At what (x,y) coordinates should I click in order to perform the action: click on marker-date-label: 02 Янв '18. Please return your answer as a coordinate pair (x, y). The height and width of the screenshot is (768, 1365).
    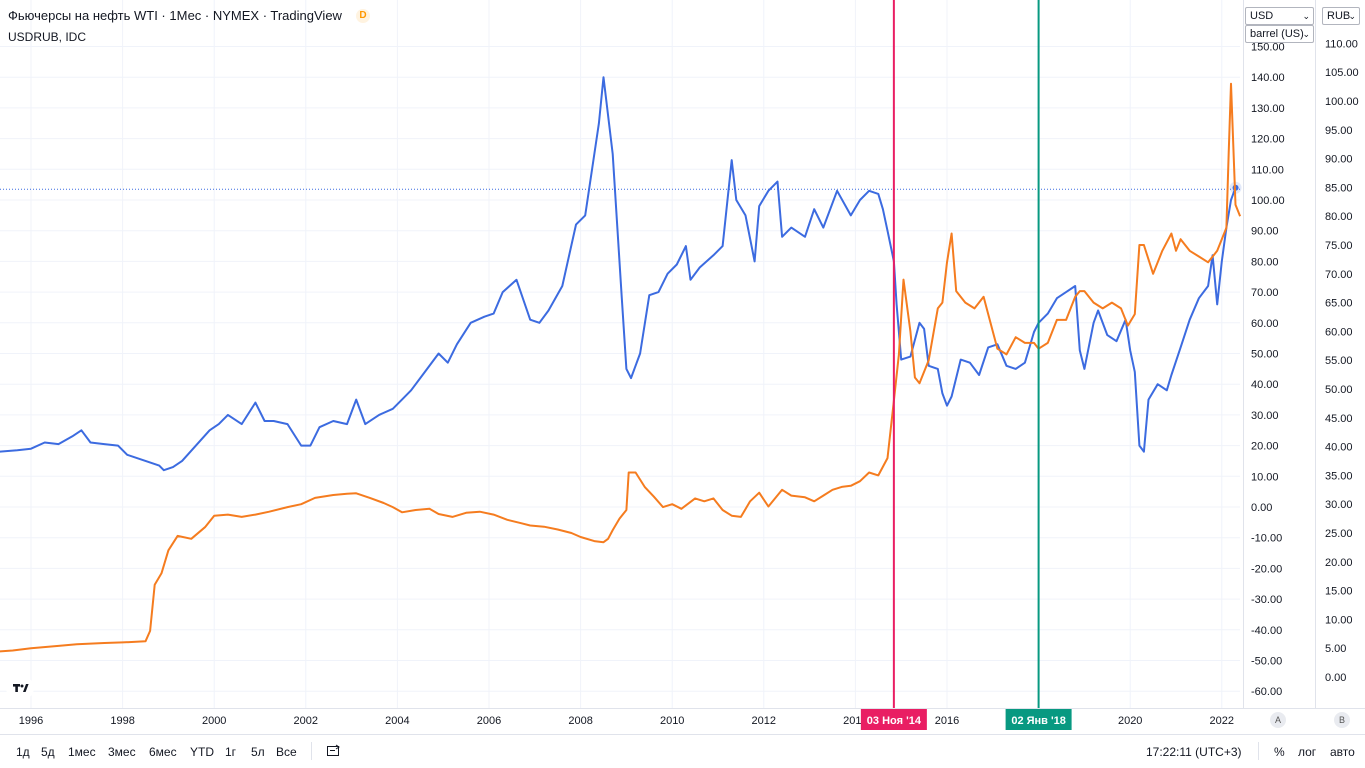
    Looking at the image, I should click on (1038, 721).